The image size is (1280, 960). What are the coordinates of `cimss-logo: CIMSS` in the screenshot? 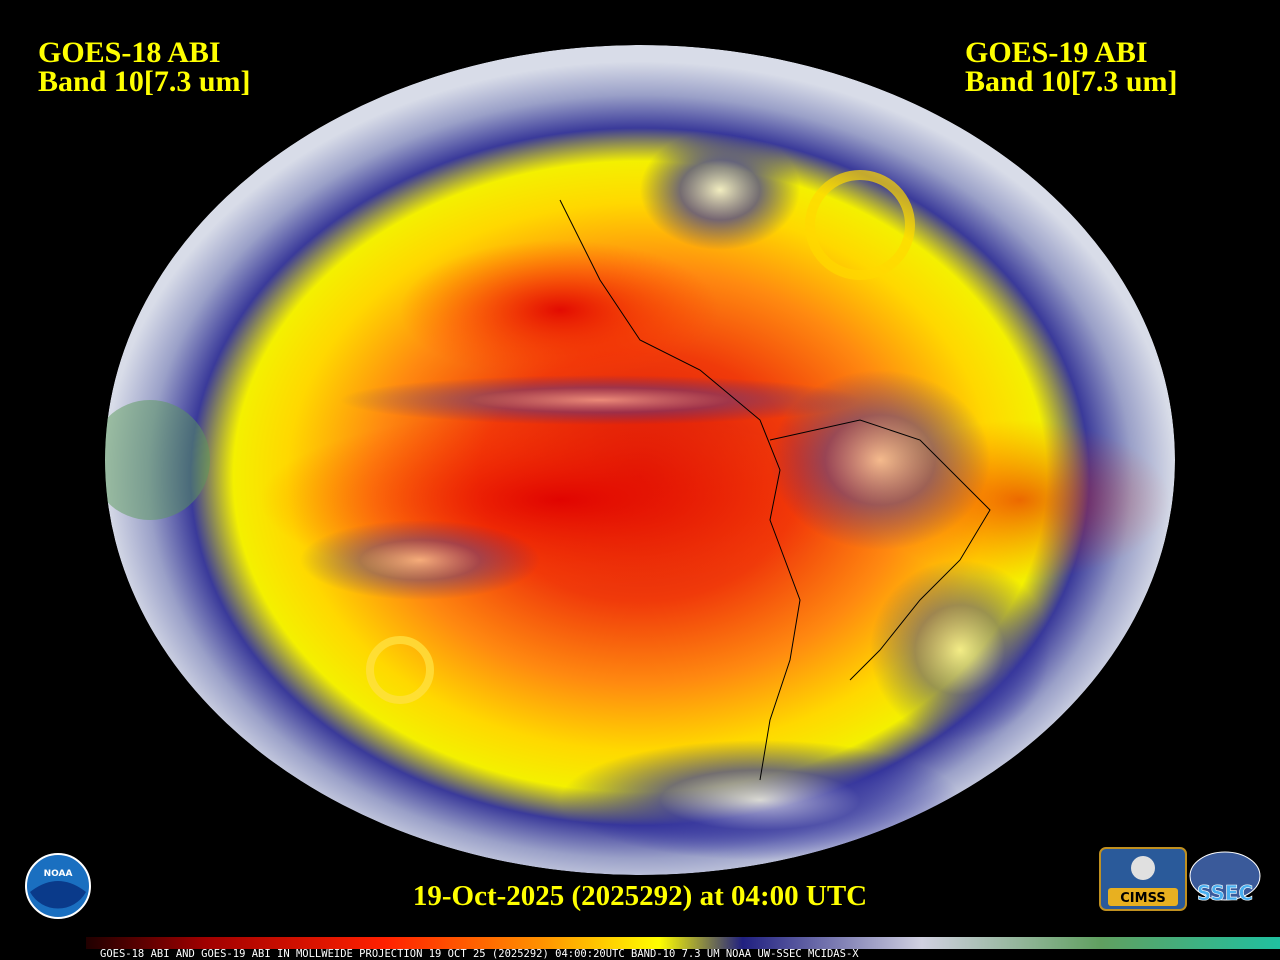 It's located at (1143, 879).